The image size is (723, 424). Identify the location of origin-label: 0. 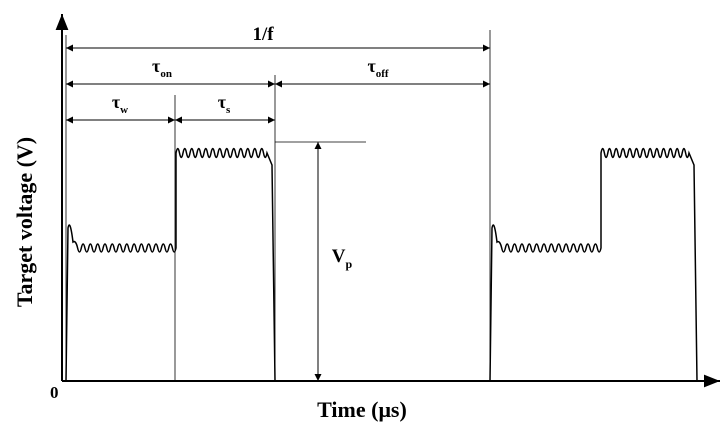
(54, 392).